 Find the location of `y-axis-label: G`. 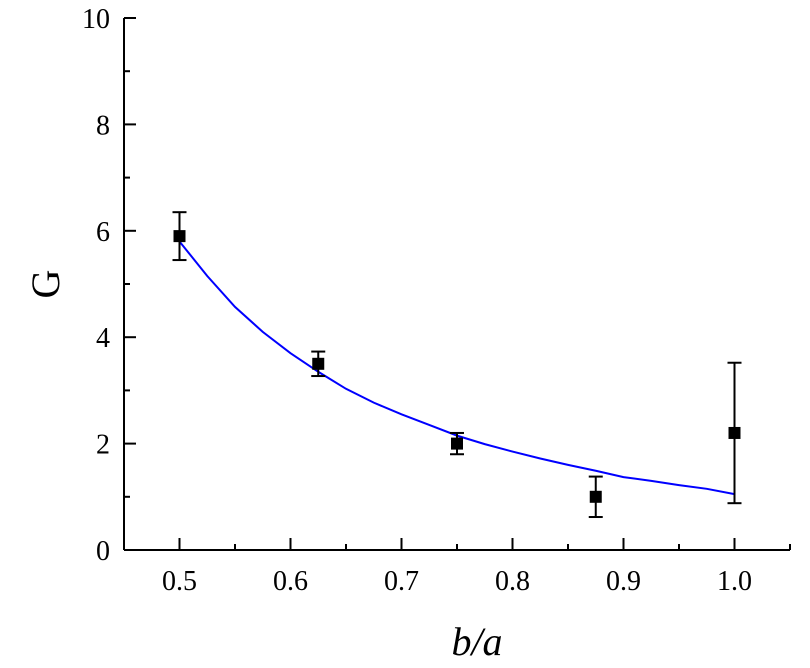

y-axis-label: G is located at coordinates (45, 284).